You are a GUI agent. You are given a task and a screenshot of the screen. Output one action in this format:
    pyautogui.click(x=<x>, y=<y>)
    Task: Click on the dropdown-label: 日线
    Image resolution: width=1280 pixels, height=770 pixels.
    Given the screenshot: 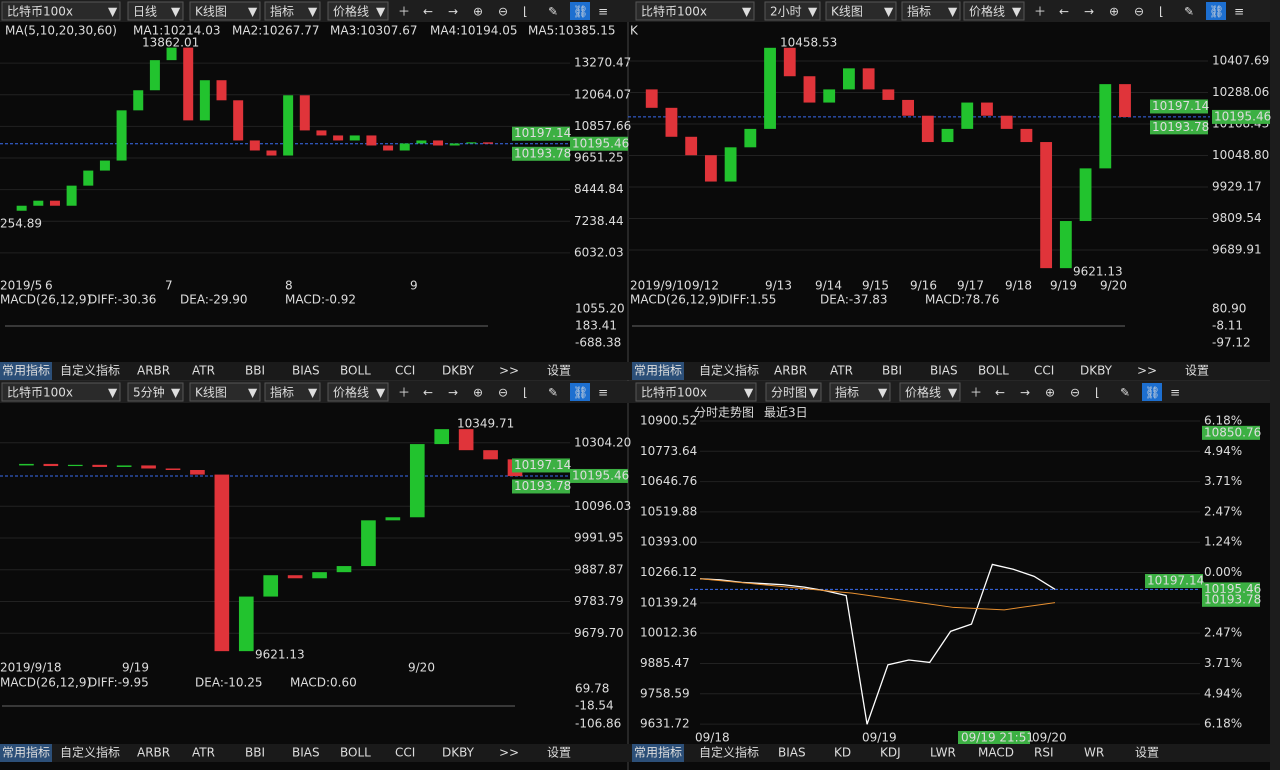 What is the action you would take?
    pyautogui.click(x=145, y=12)
    